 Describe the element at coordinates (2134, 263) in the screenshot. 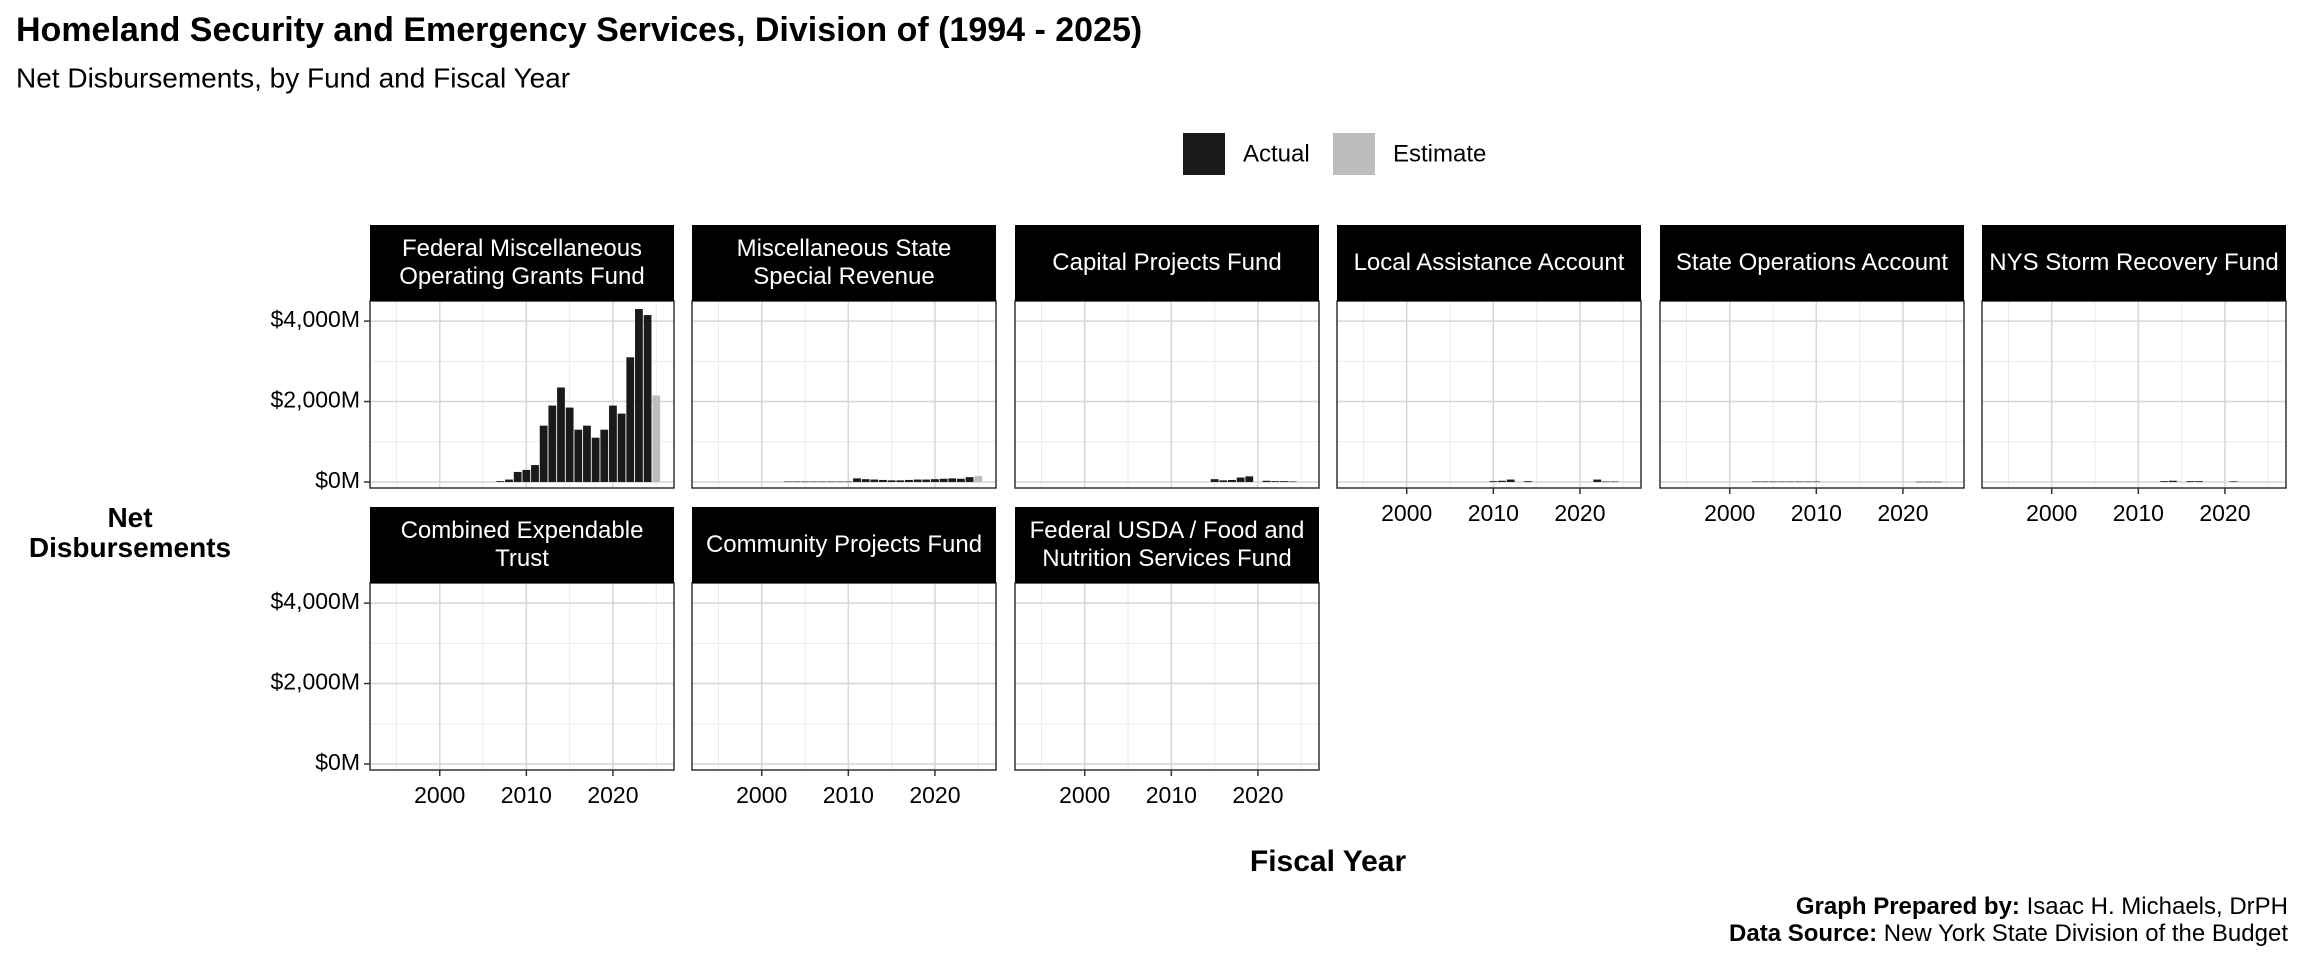

I see `facet-title: NYS Storm Recovery Fund` at that location.